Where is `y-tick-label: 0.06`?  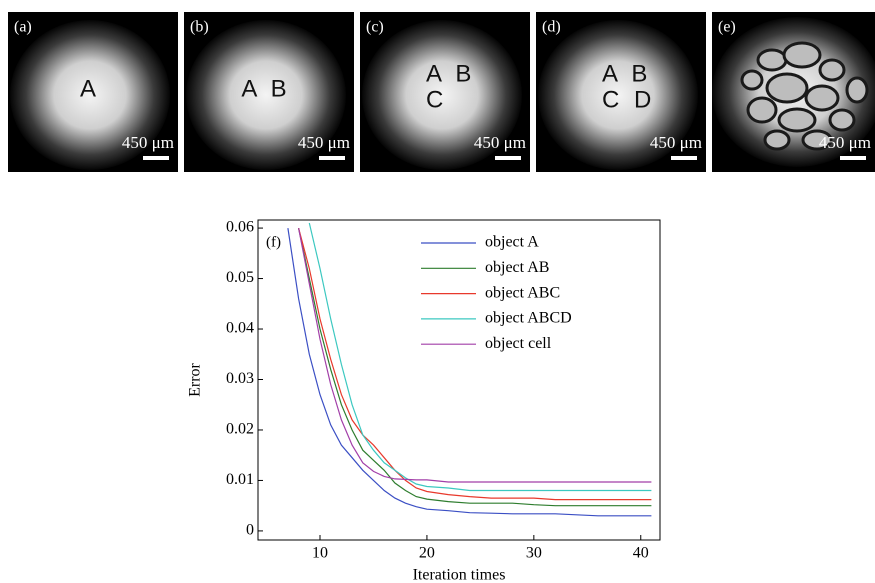
y-tick-label: 0.06 is located at coordinates (240, 227).